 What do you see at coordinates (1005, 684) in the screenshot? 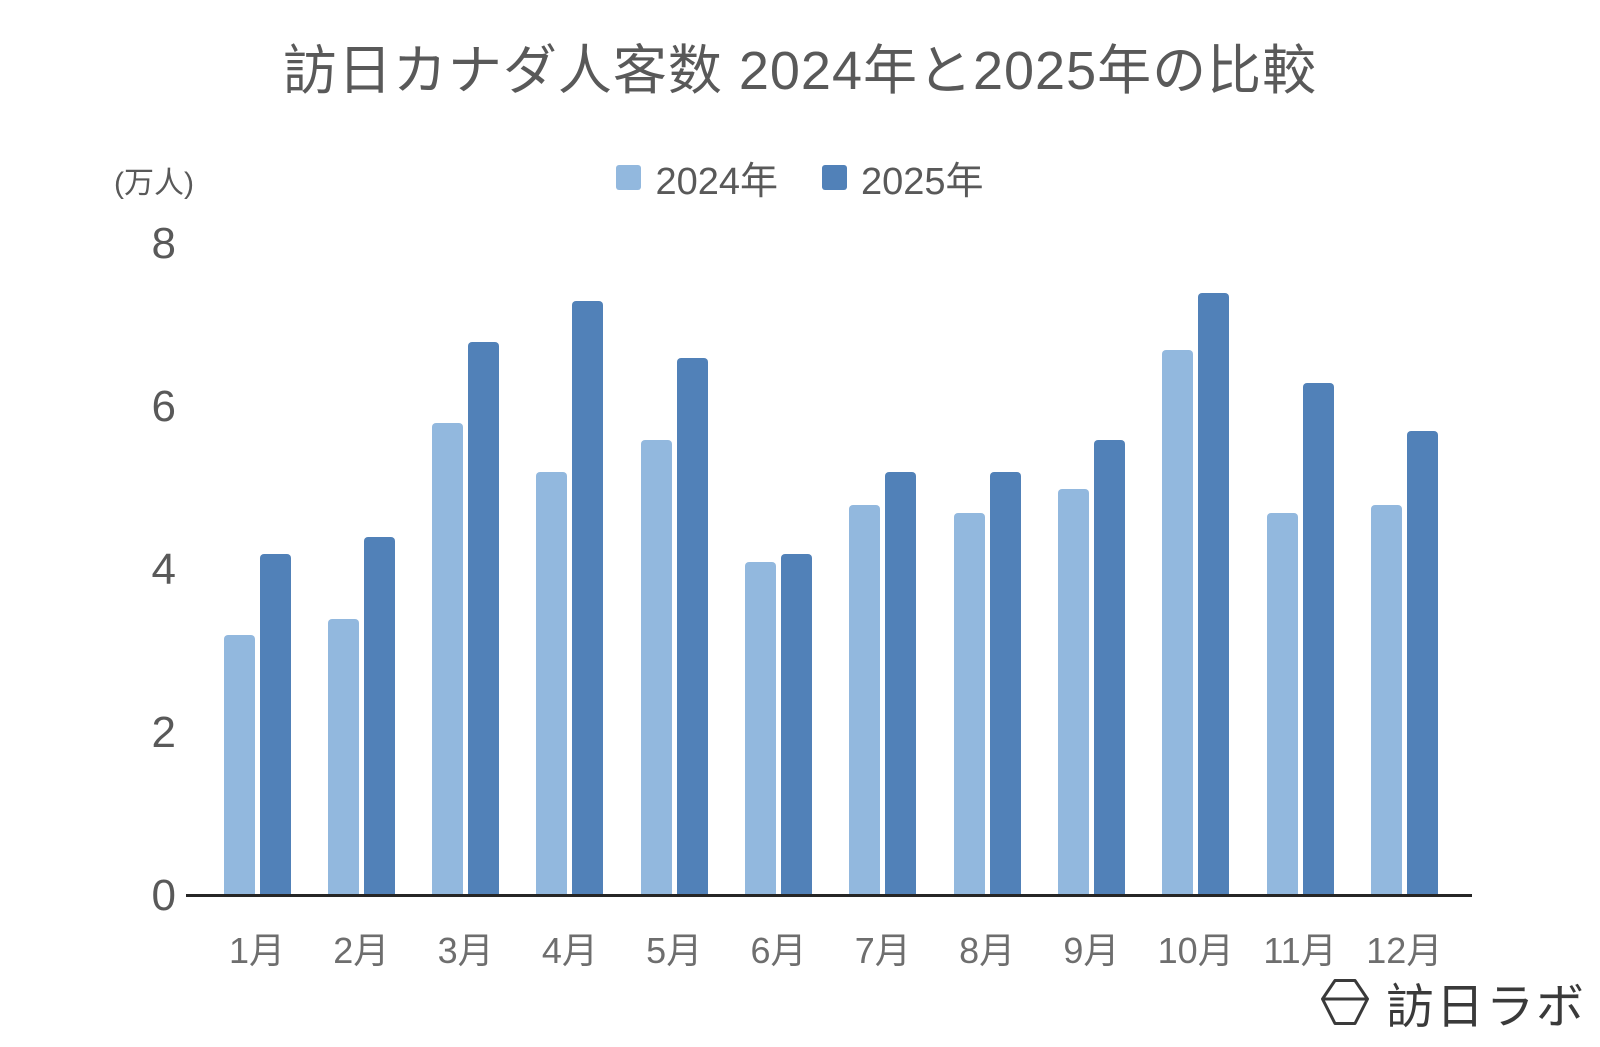
I see `bar-2025年-8月` at bounding box center [1005, 684].